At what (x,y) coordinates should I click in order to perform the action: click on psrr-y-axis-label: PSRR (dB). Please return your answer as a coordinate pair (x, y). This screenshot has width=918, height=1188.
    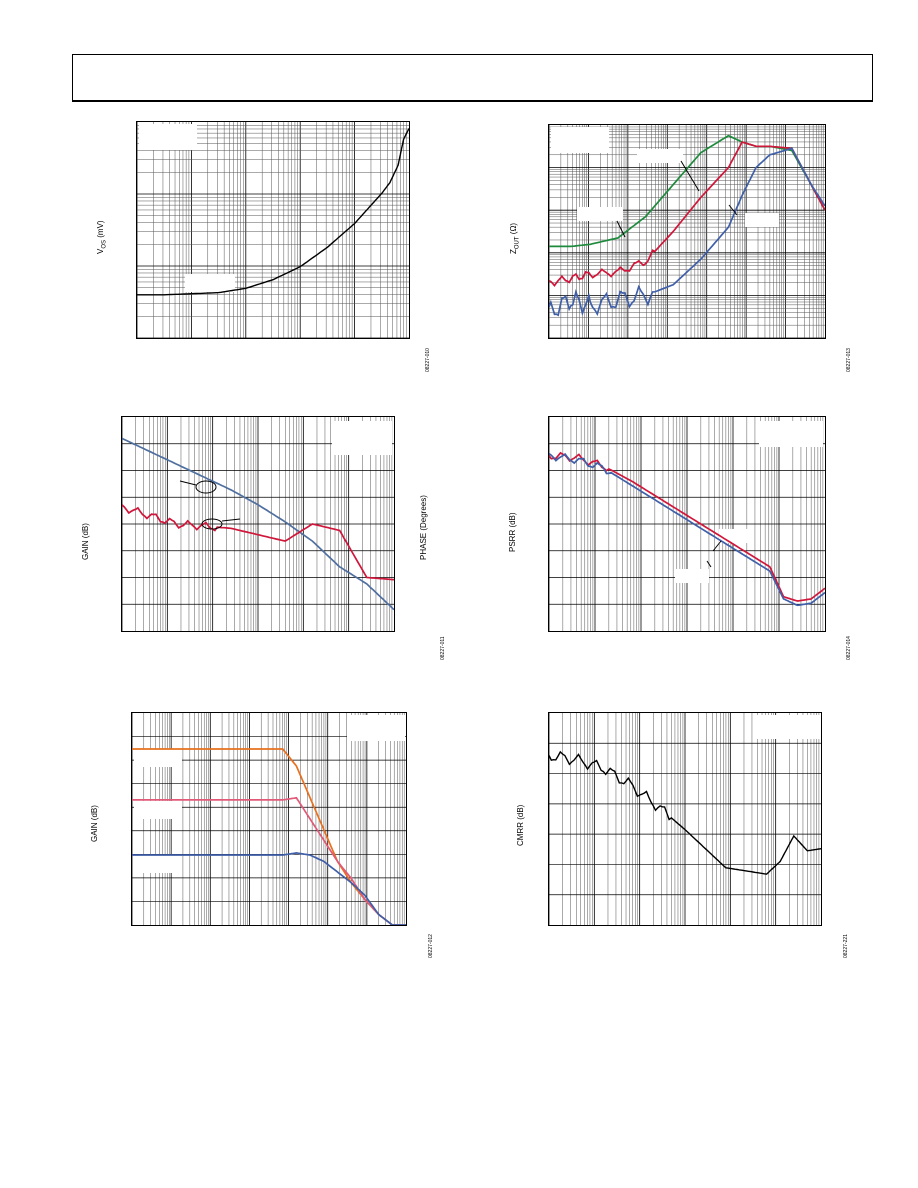
    Looking at the image, I should click on (512, 532).